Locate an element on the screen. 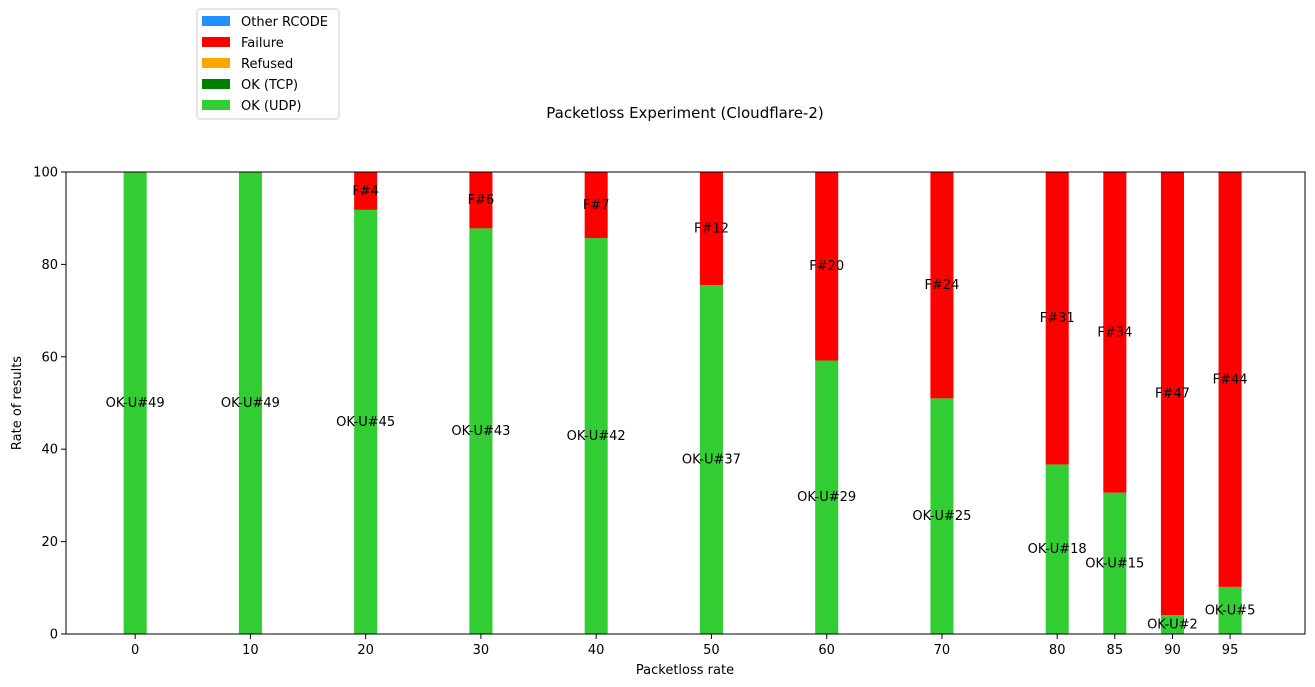 The height and width of the screenshot is (687, 1315). legend-label-refused: Refused is located at coordinates (267, 64).